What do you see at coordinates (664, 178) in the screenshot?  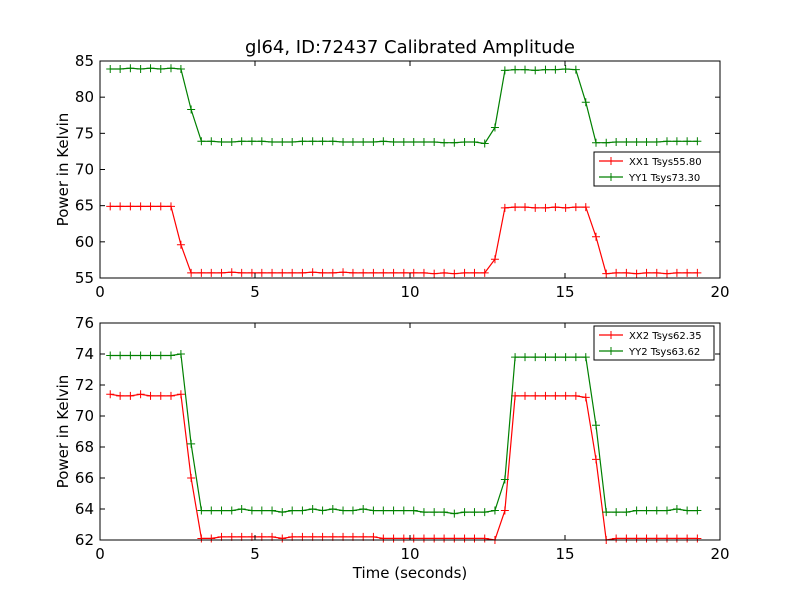 I see `legend-label: YY1 Tsys73.30` at bounding box center [664, 178].